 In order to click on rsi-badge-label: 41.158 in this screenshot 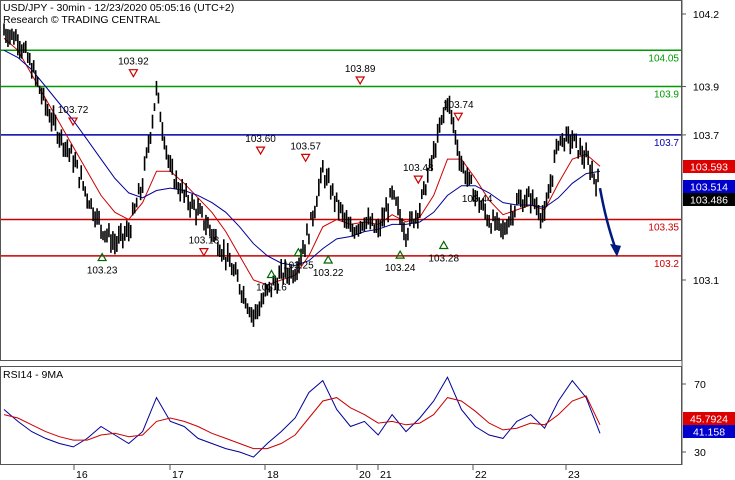, I will do `click(709, 433)`.